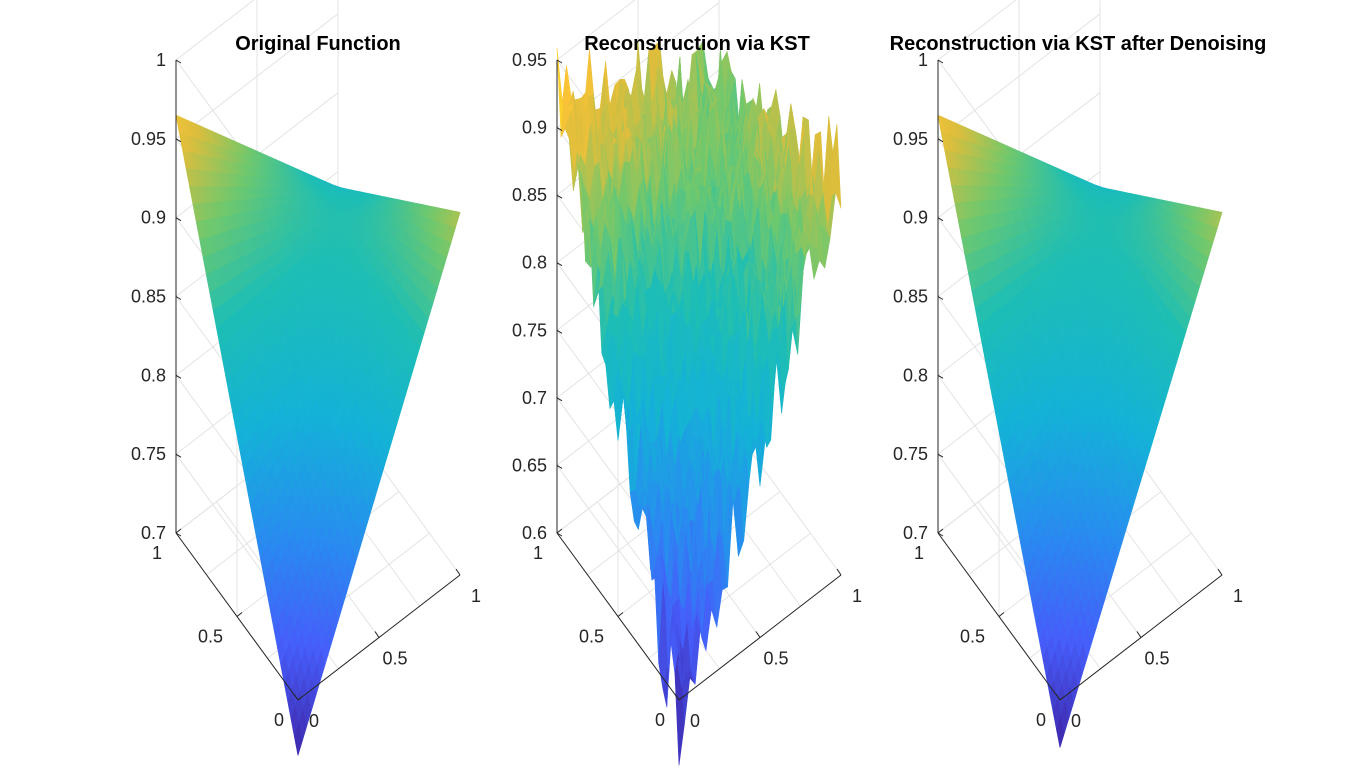  Describe the element at coordinates (529, 465) in the screenshot. I see `z-tick-label: 0.65` at that location.